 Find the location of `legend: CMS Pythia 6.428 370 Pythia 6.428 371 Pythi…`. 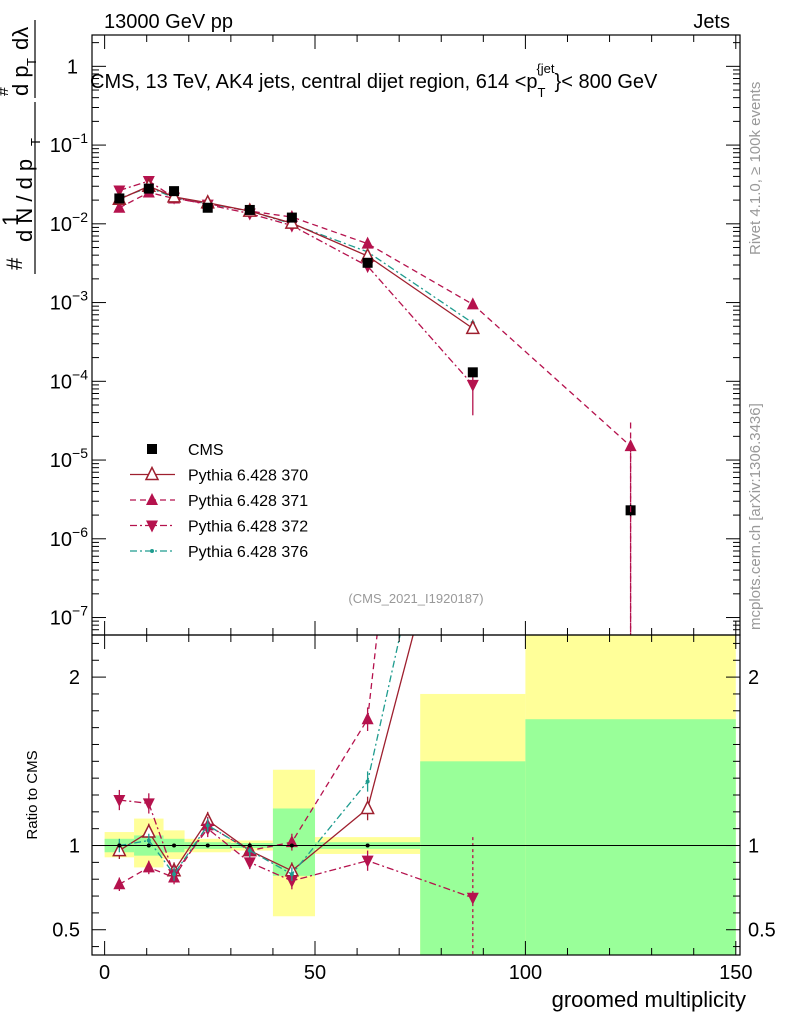

legend: CMS Pythia 6.428 370 Pythia 6.428 371 Pythi… is located at coordinates (219, 501).